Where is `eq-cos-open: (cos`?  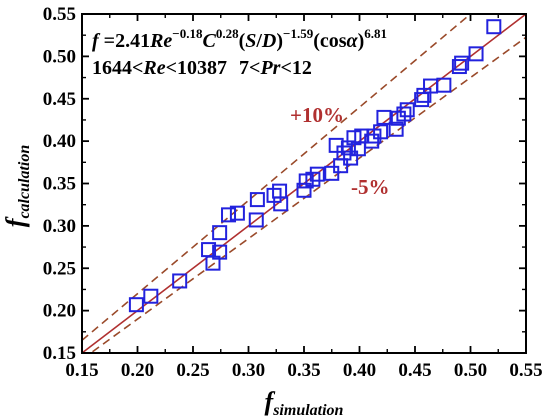
eq-cos-open: (cos is located at coordinates (330, 41).